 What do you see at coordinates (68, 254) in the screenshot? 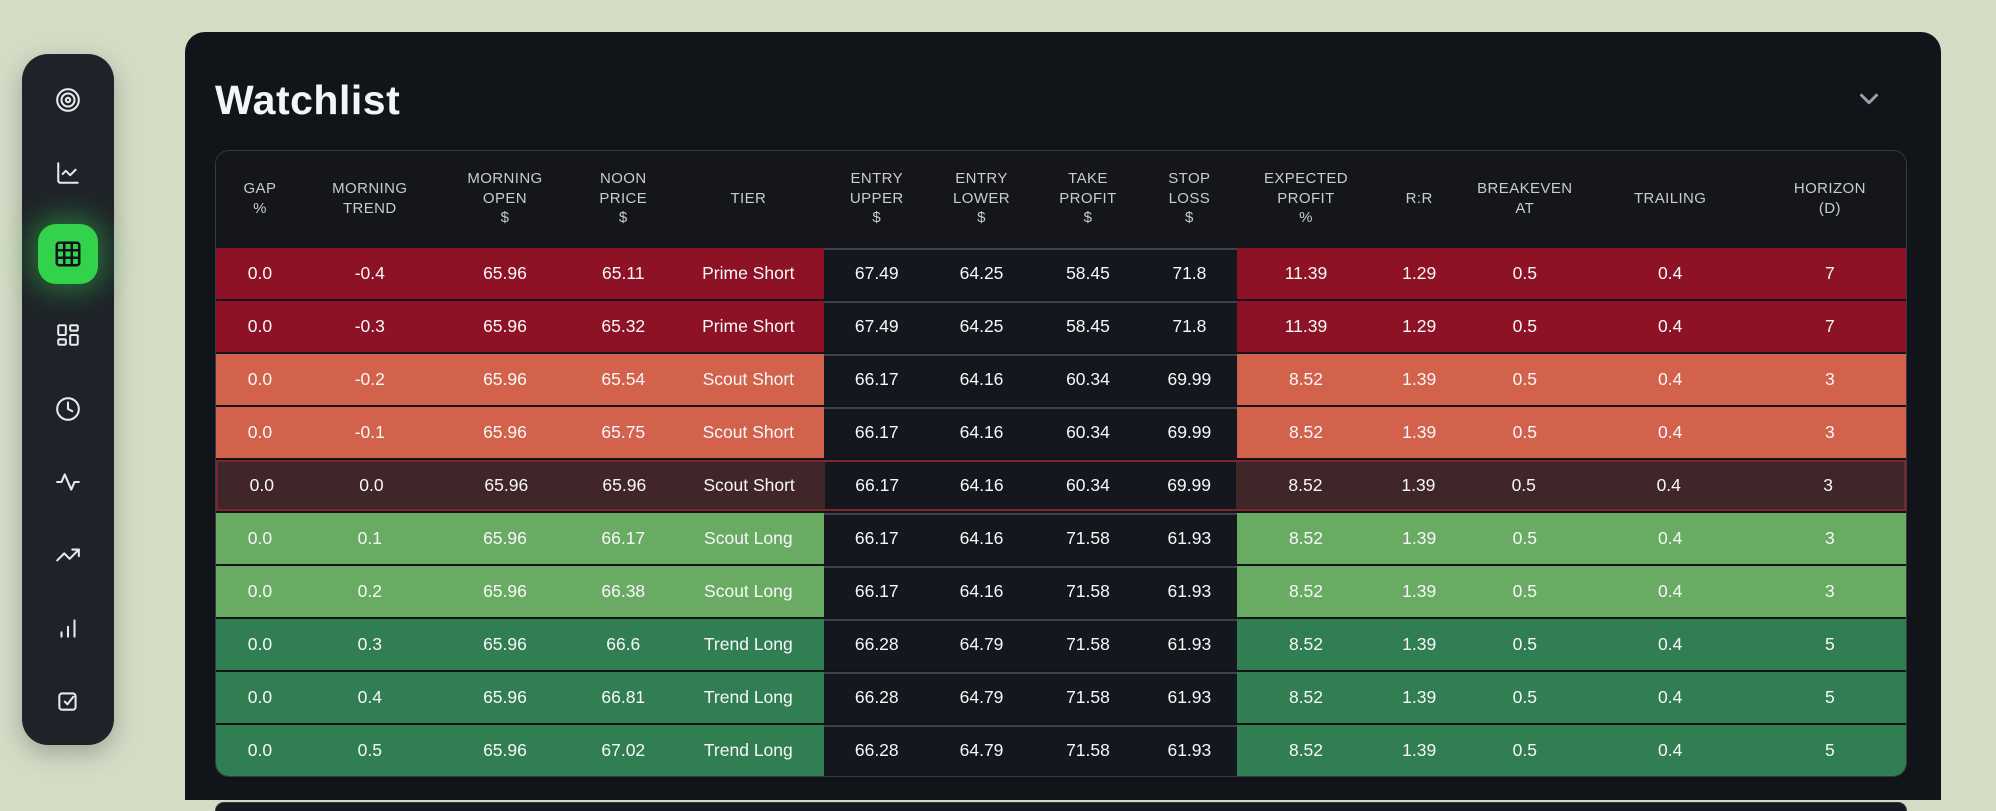
I see `sidebar-item-table-grid` at bounding box center [68, 254].